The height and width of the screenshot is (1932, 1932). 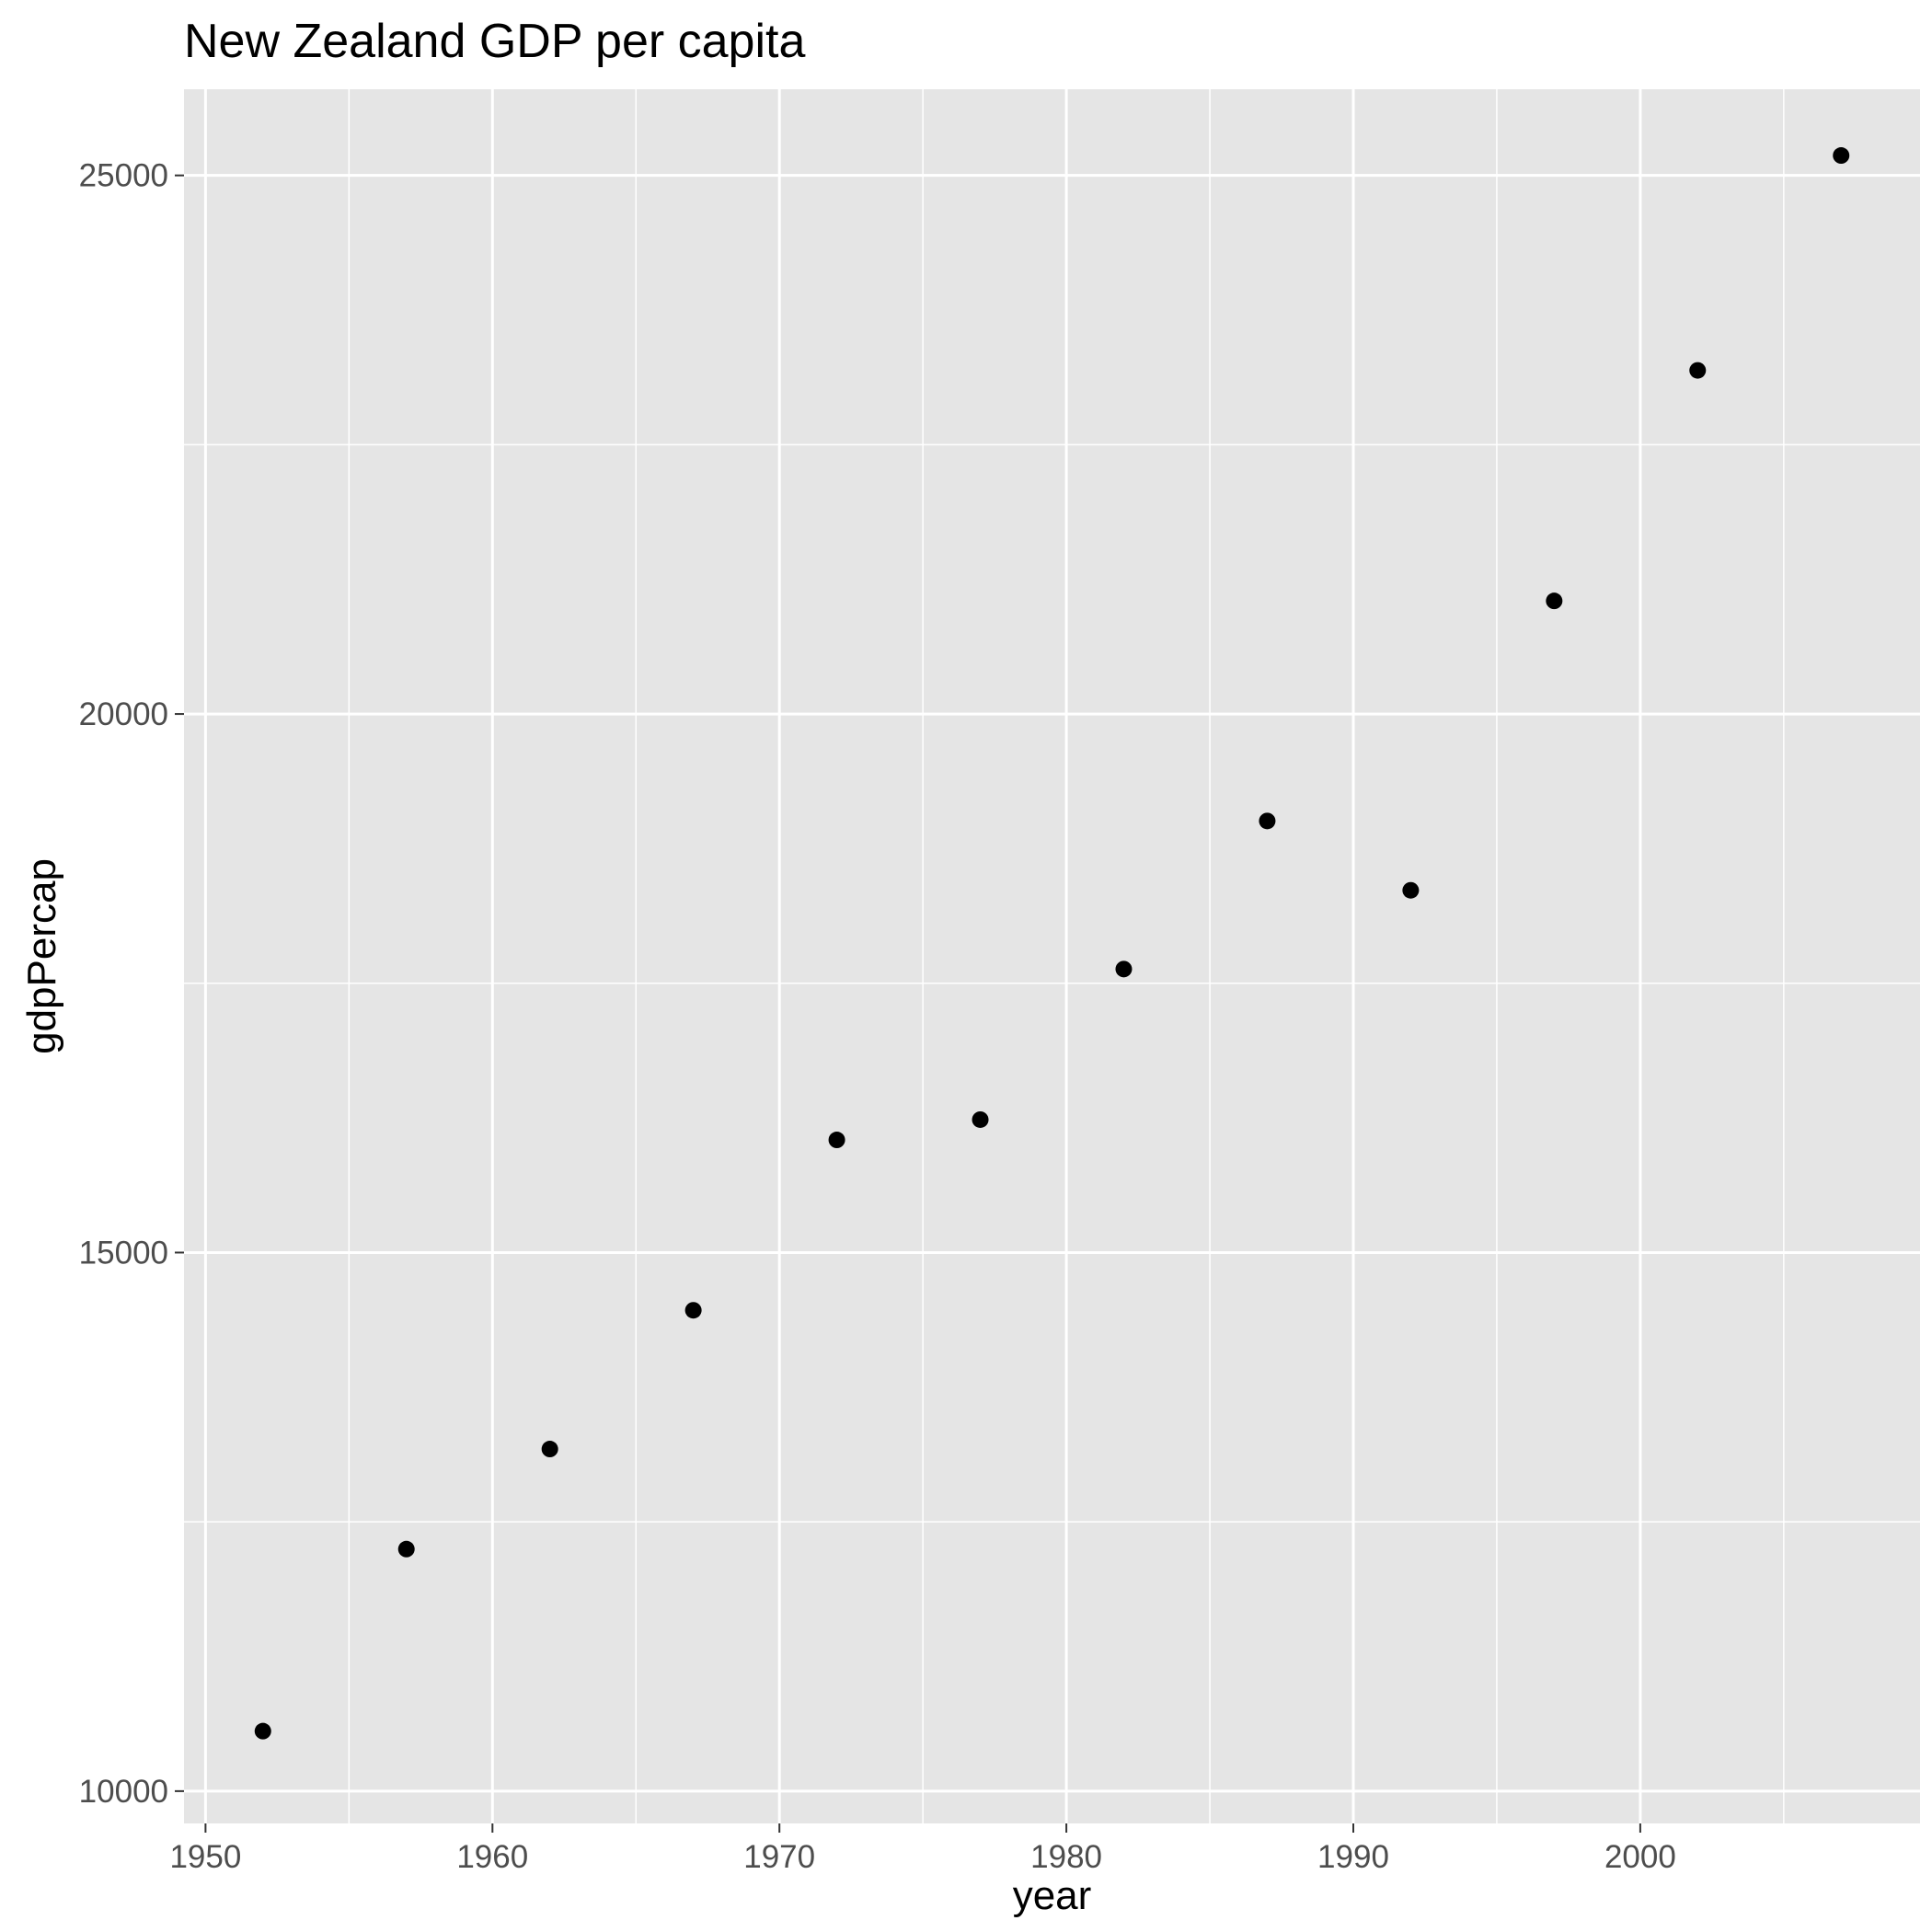 What do you see at coordinates (922, 1849) in the screenshot?
I see `x-axis: 1950 1960 1970 1980 1990 2000` at bounding box center [922, 1849].